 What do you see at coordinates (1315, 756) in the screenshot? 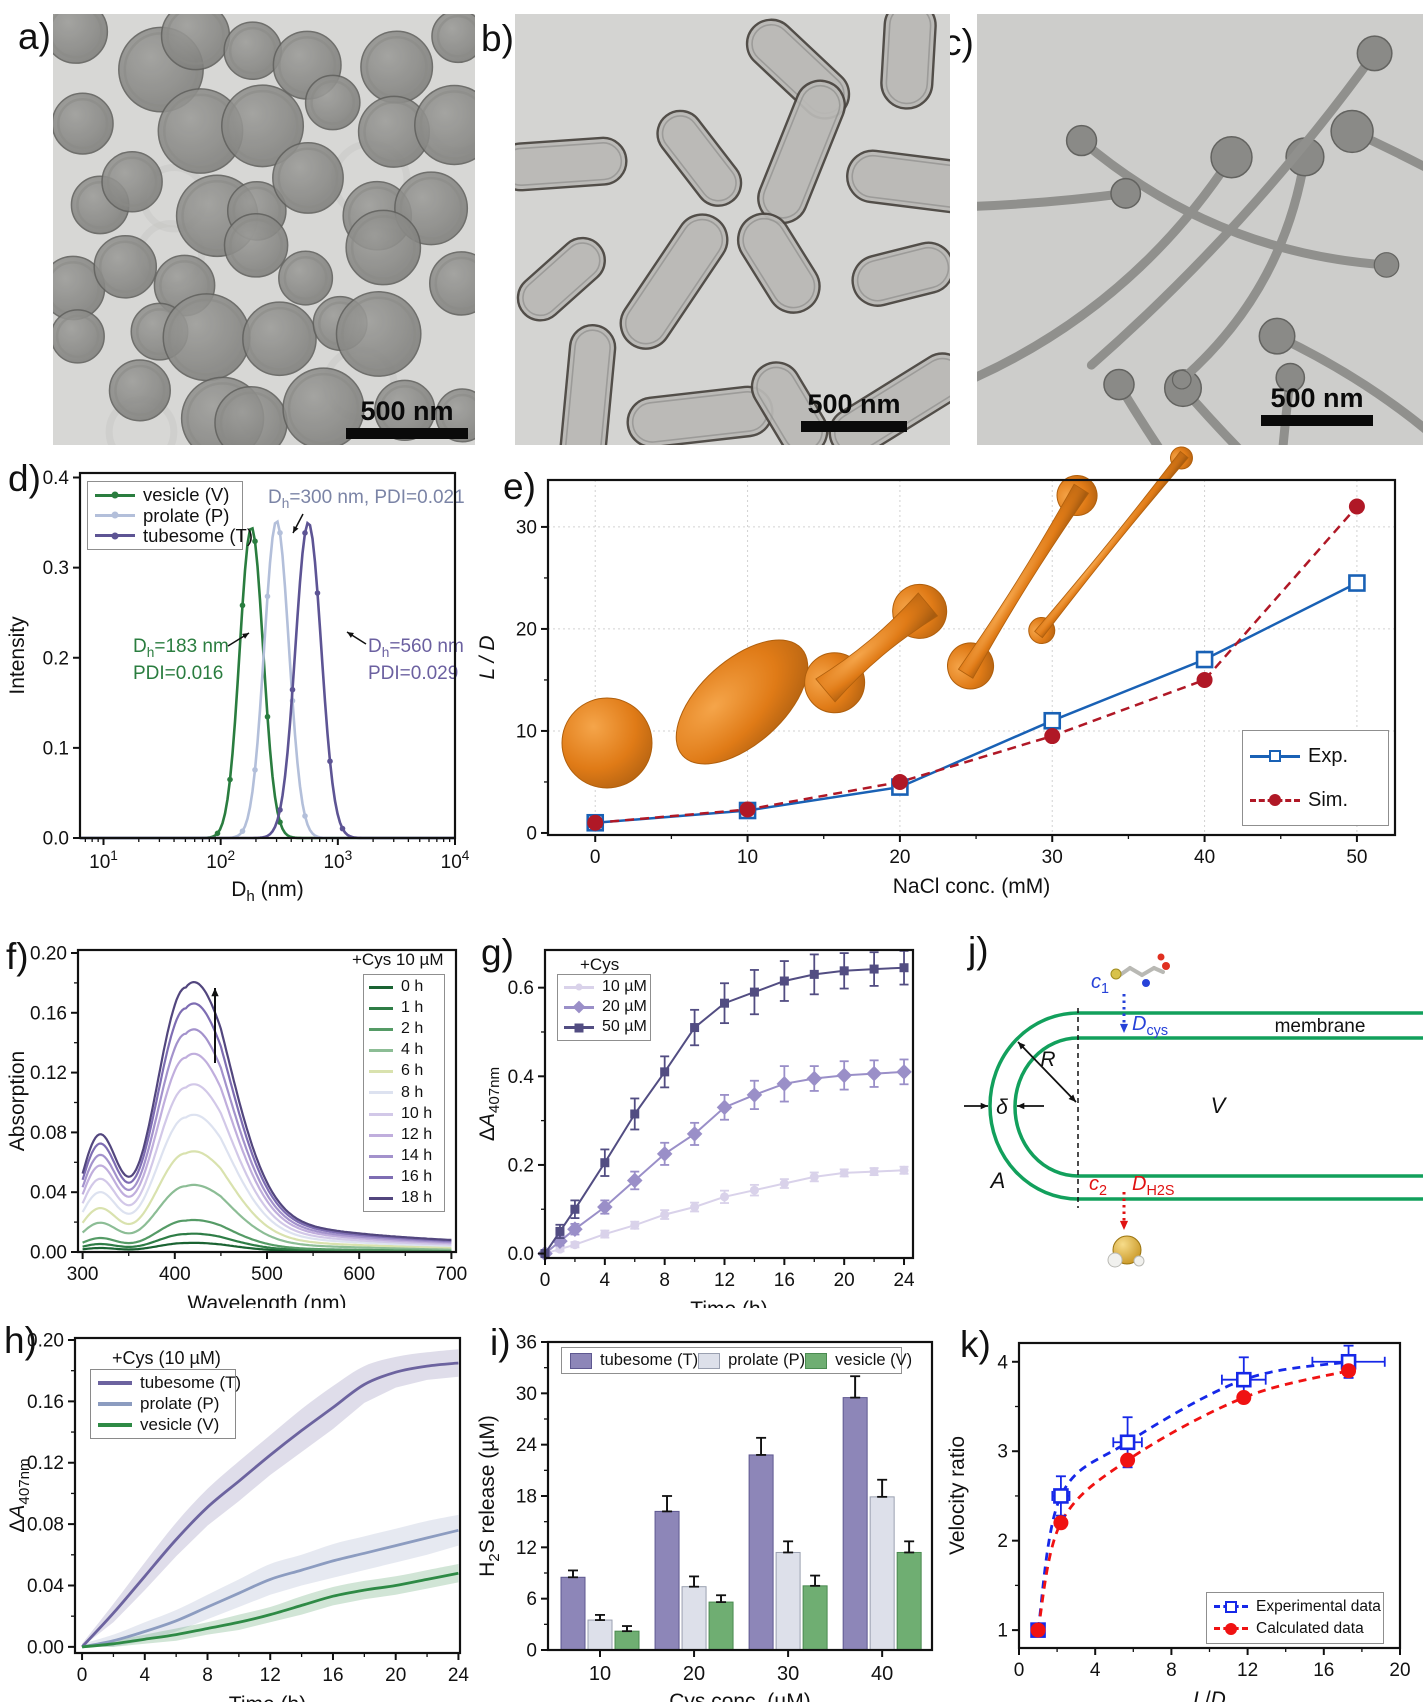
I see `legend-e-exp: Exp.` at bounding box center [1315, 756].